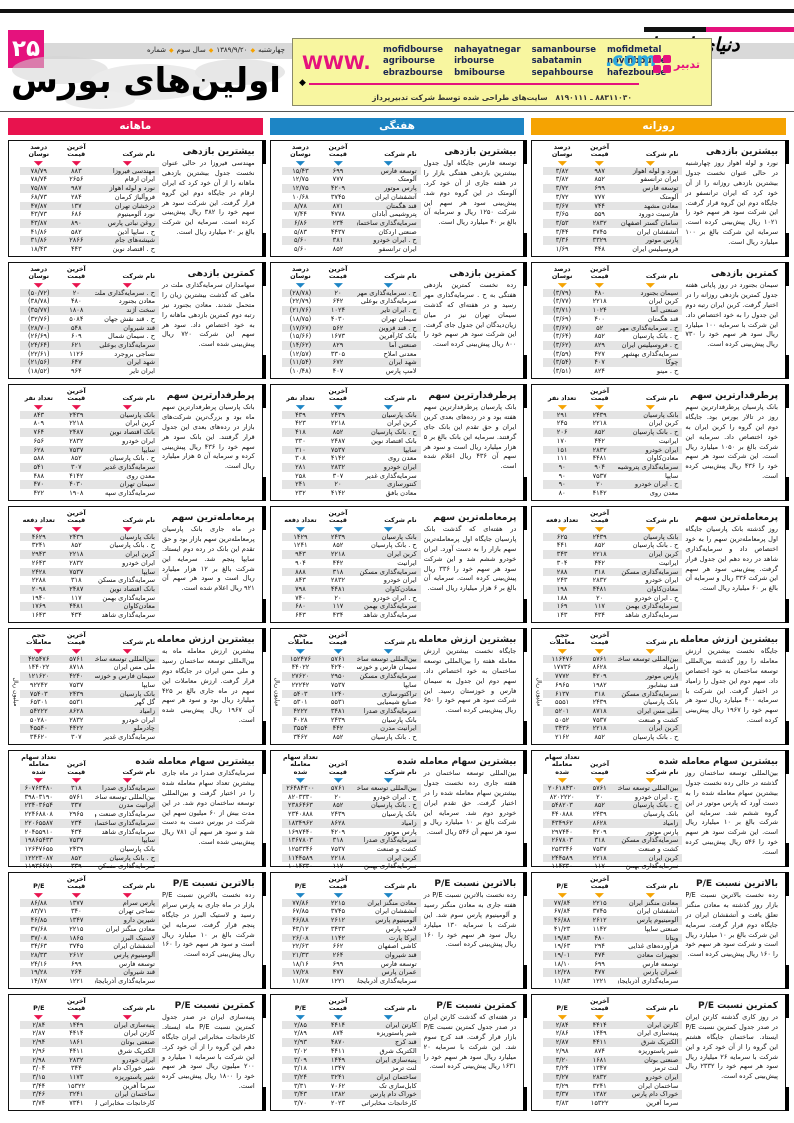 The width and height of the screenshot is (794, 1123). What do you see at coordinates (612, 832) in the screenshot?
I see `table-row: پارس موتور ۴۲۰۹ ۲۹۷۴۴۰` at bounding box center [612, 832].